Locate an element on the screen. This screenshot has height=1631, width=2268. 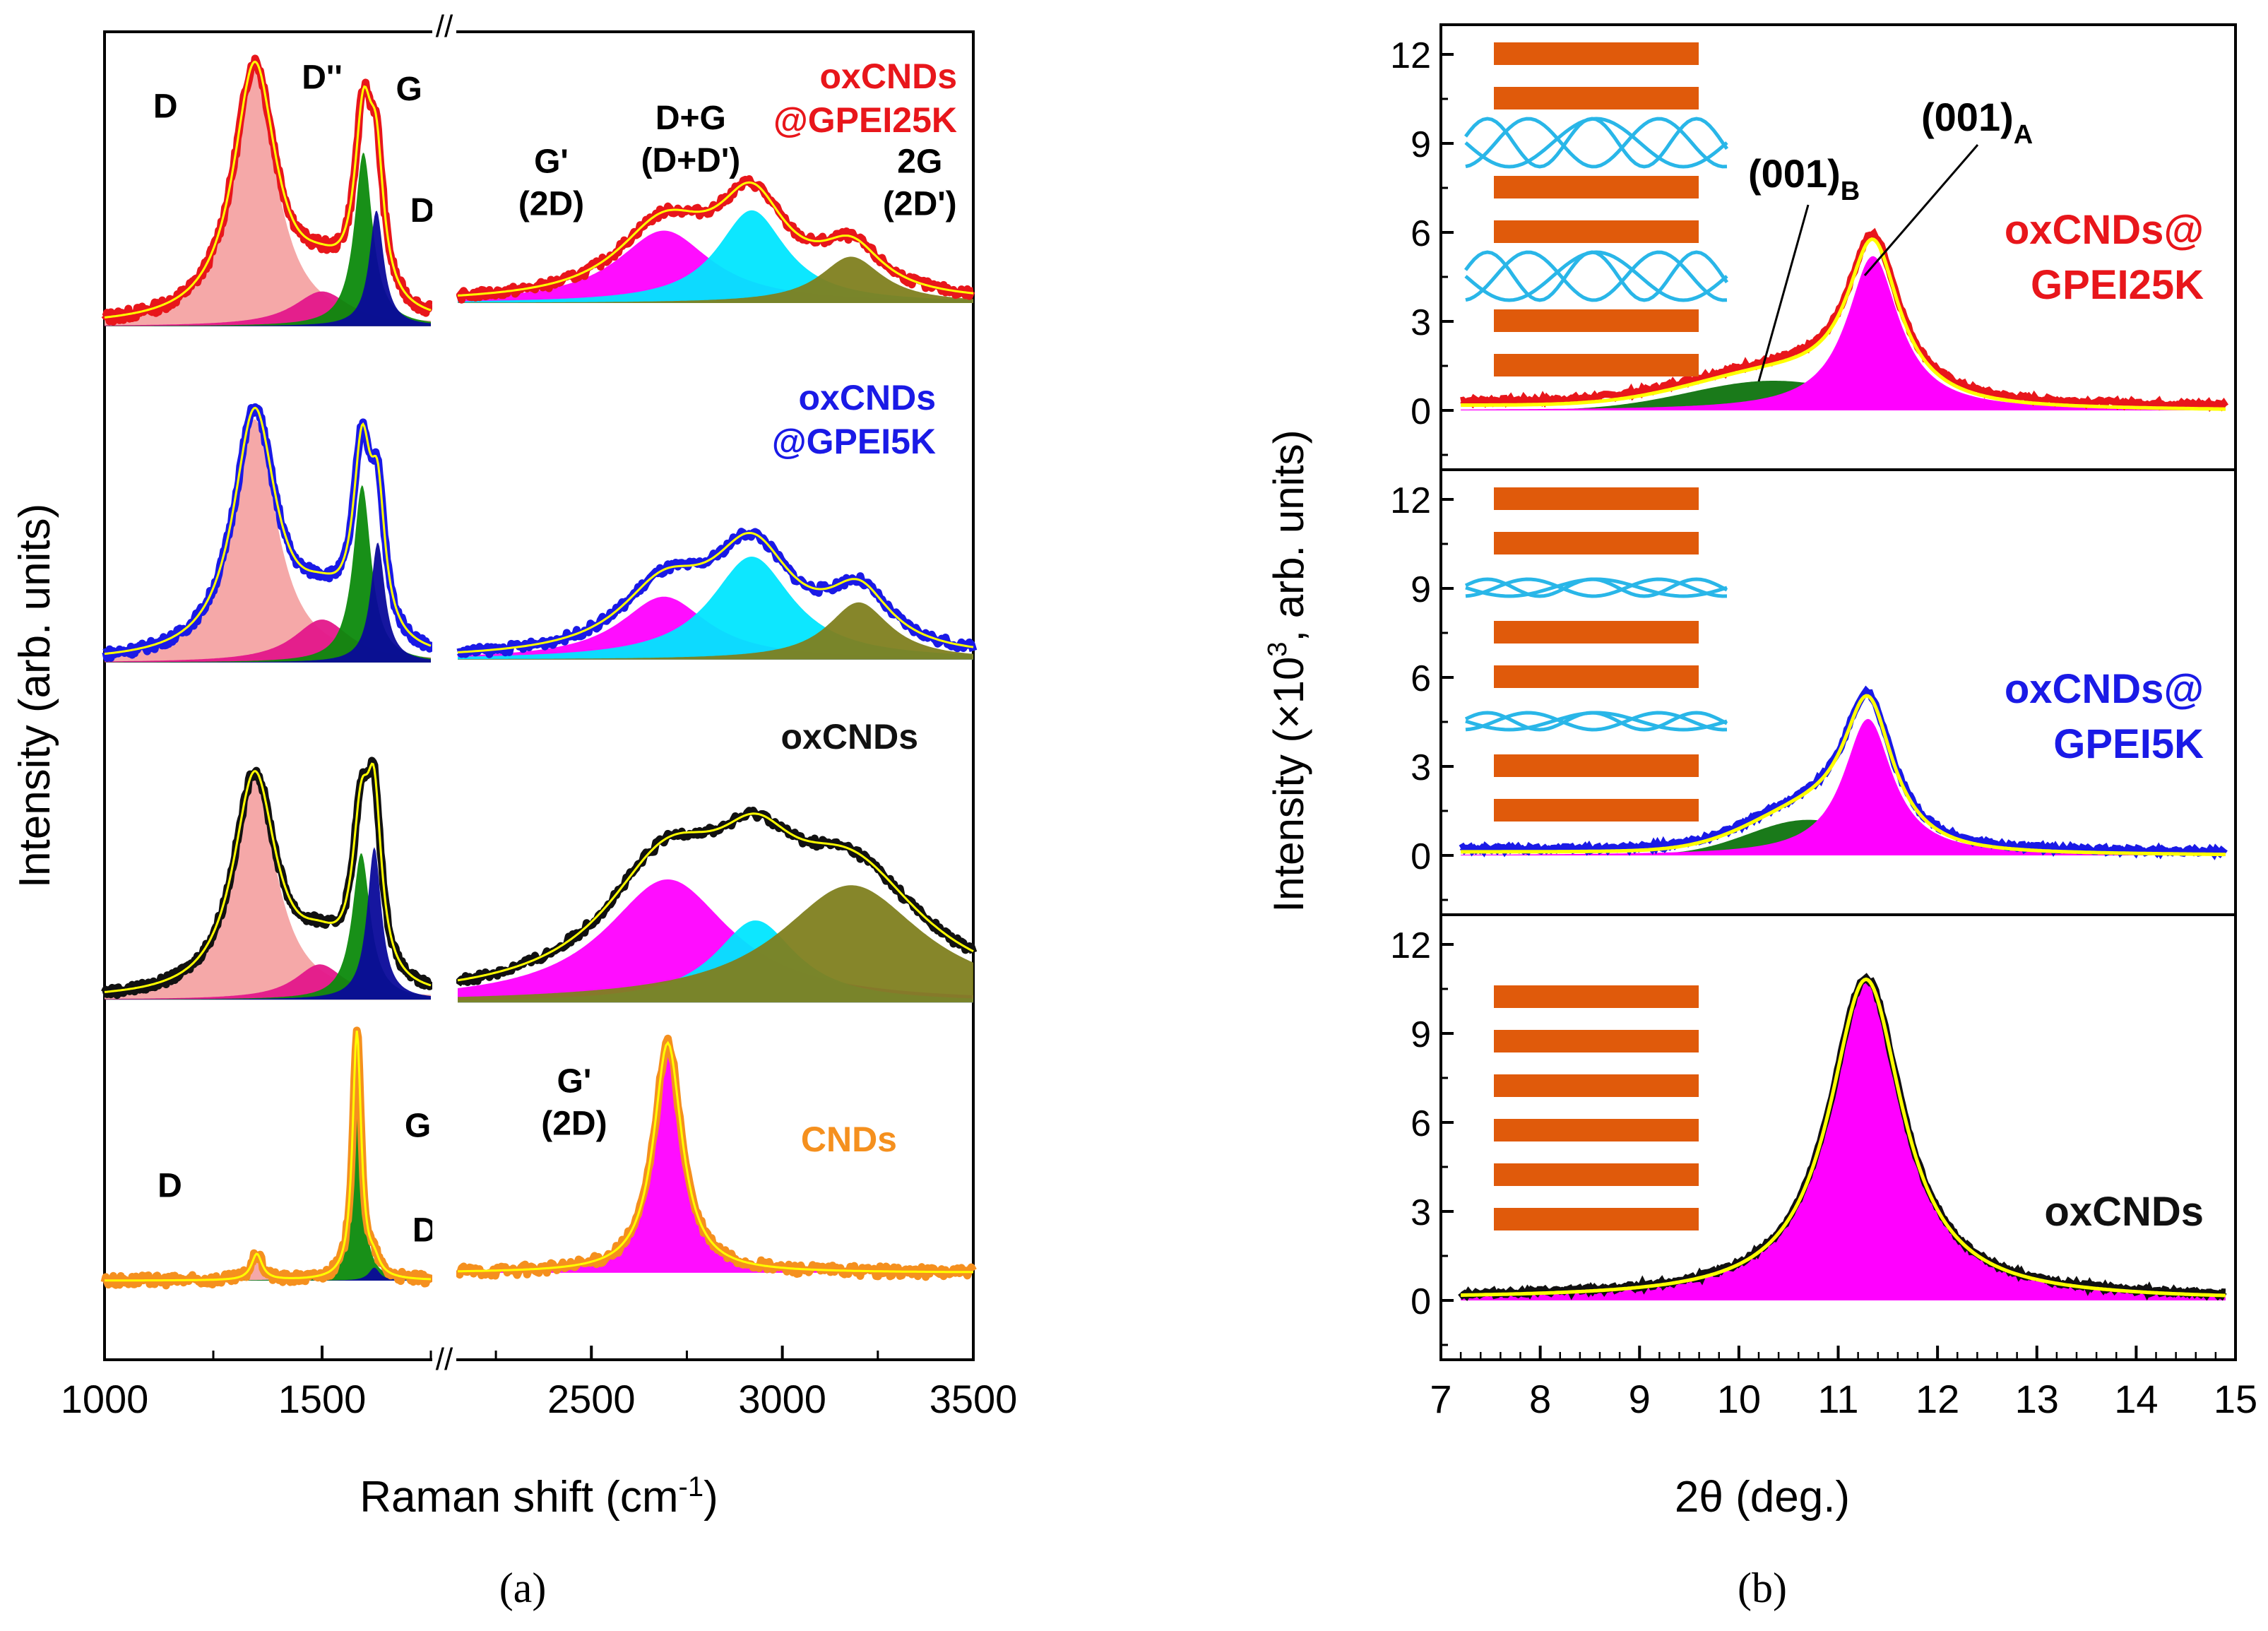
peak-annotation: D+G is located at coordinates (690, 118).